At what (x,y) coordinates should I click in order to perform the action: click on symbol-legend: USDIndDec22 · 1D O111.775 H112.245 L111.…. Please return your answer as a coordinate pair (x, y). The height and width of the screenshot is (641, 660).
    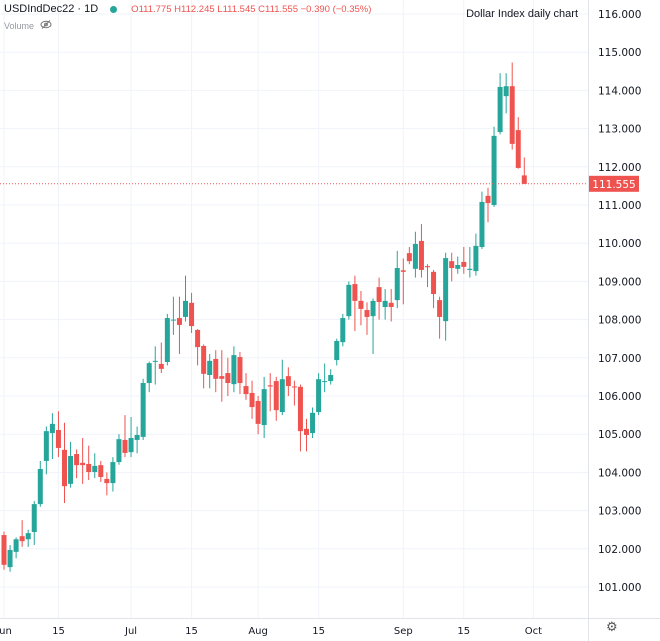
    Looking at the image, I should click on (187, 9).